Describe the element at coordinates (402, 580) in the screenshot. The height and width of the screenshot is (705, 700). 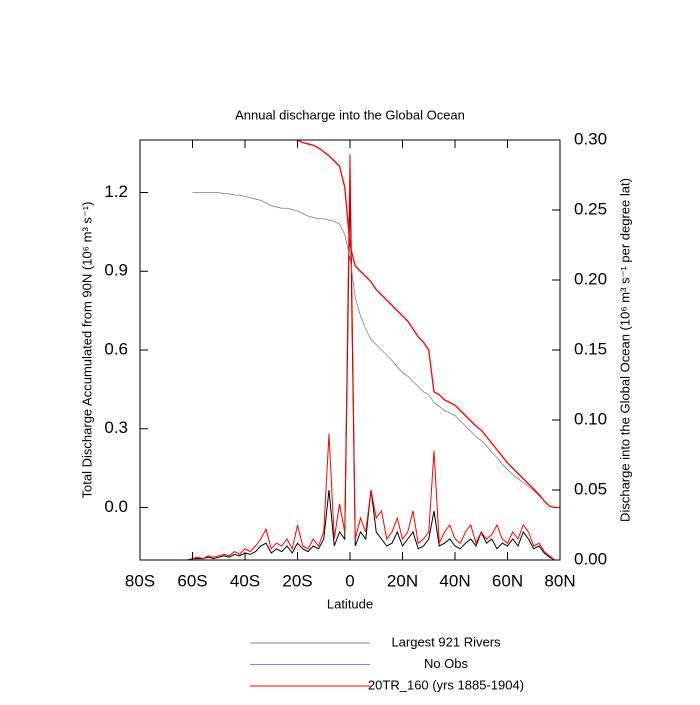
I see `x-tick-label: 20N` at that location.